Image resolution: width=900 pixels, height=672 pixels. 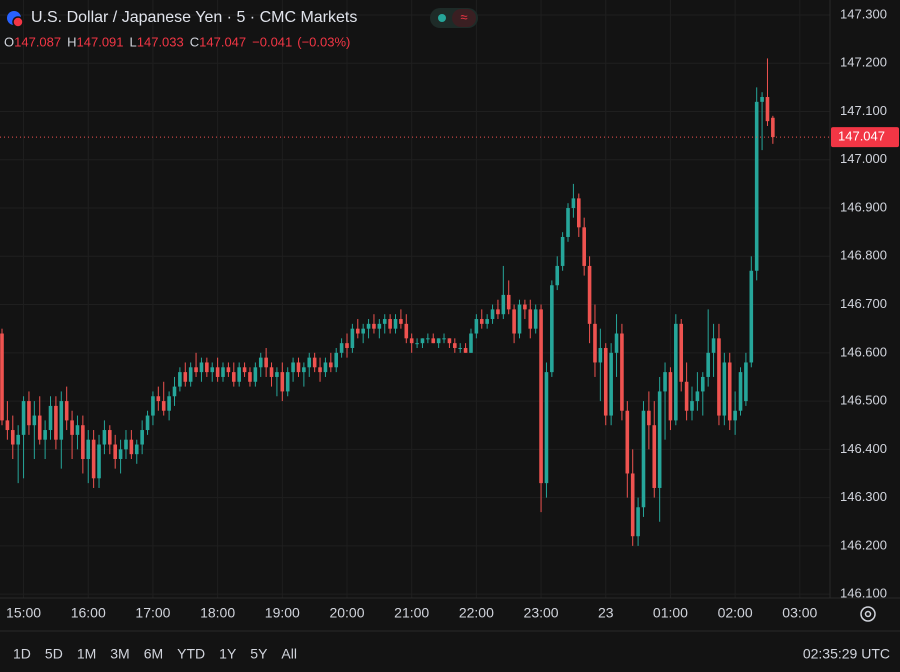 What do you see at coordinates (88, 613) in the screenshot?
I see `x-tick-label: 16:00` at bounding box center [88, 613].